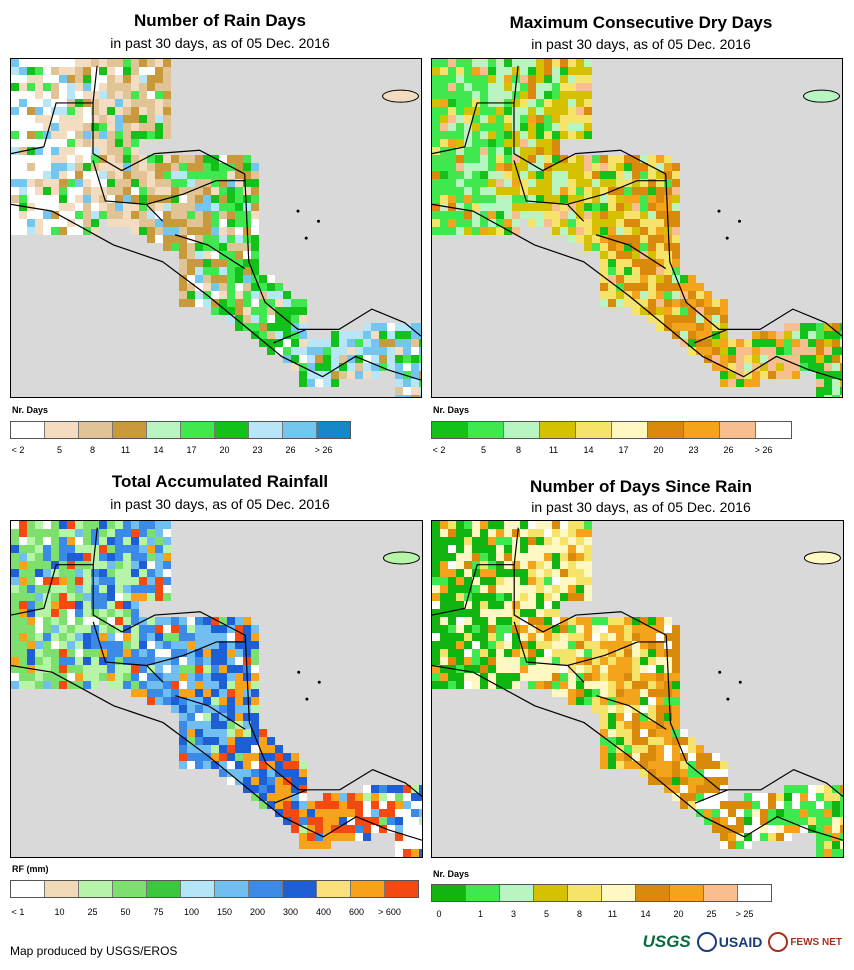 The height and width of the screenshot is (970, 854). What do you see at coordinates (92, 450) in the screenshot?
I see `legend-tick-label: 8` at bounding box center [92, 450].